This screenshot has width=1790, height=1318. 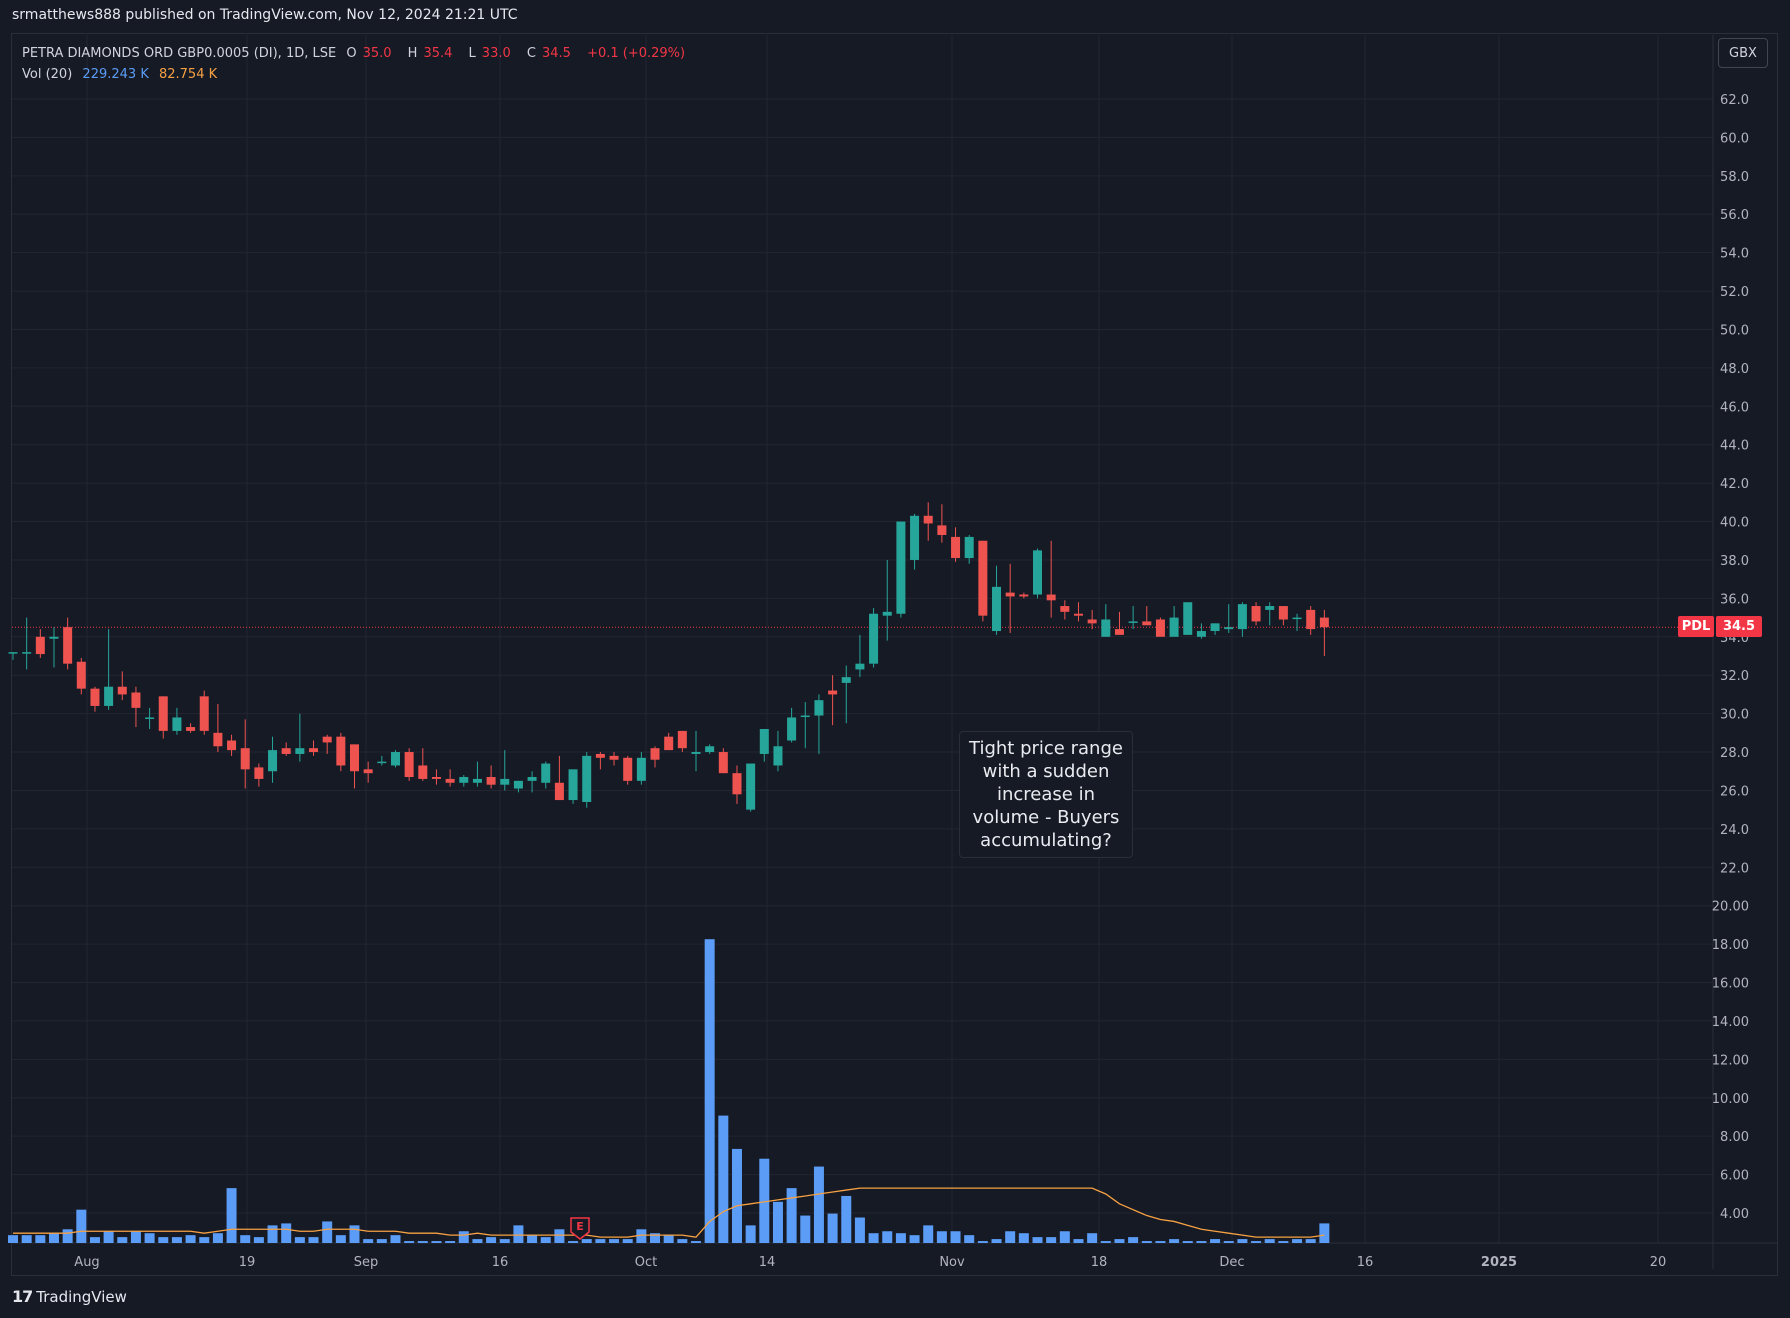 What do you see at coordinates (669, 1212) in the screenshot?
I see `volume-ma-line` at bounding box center [669, 1212].